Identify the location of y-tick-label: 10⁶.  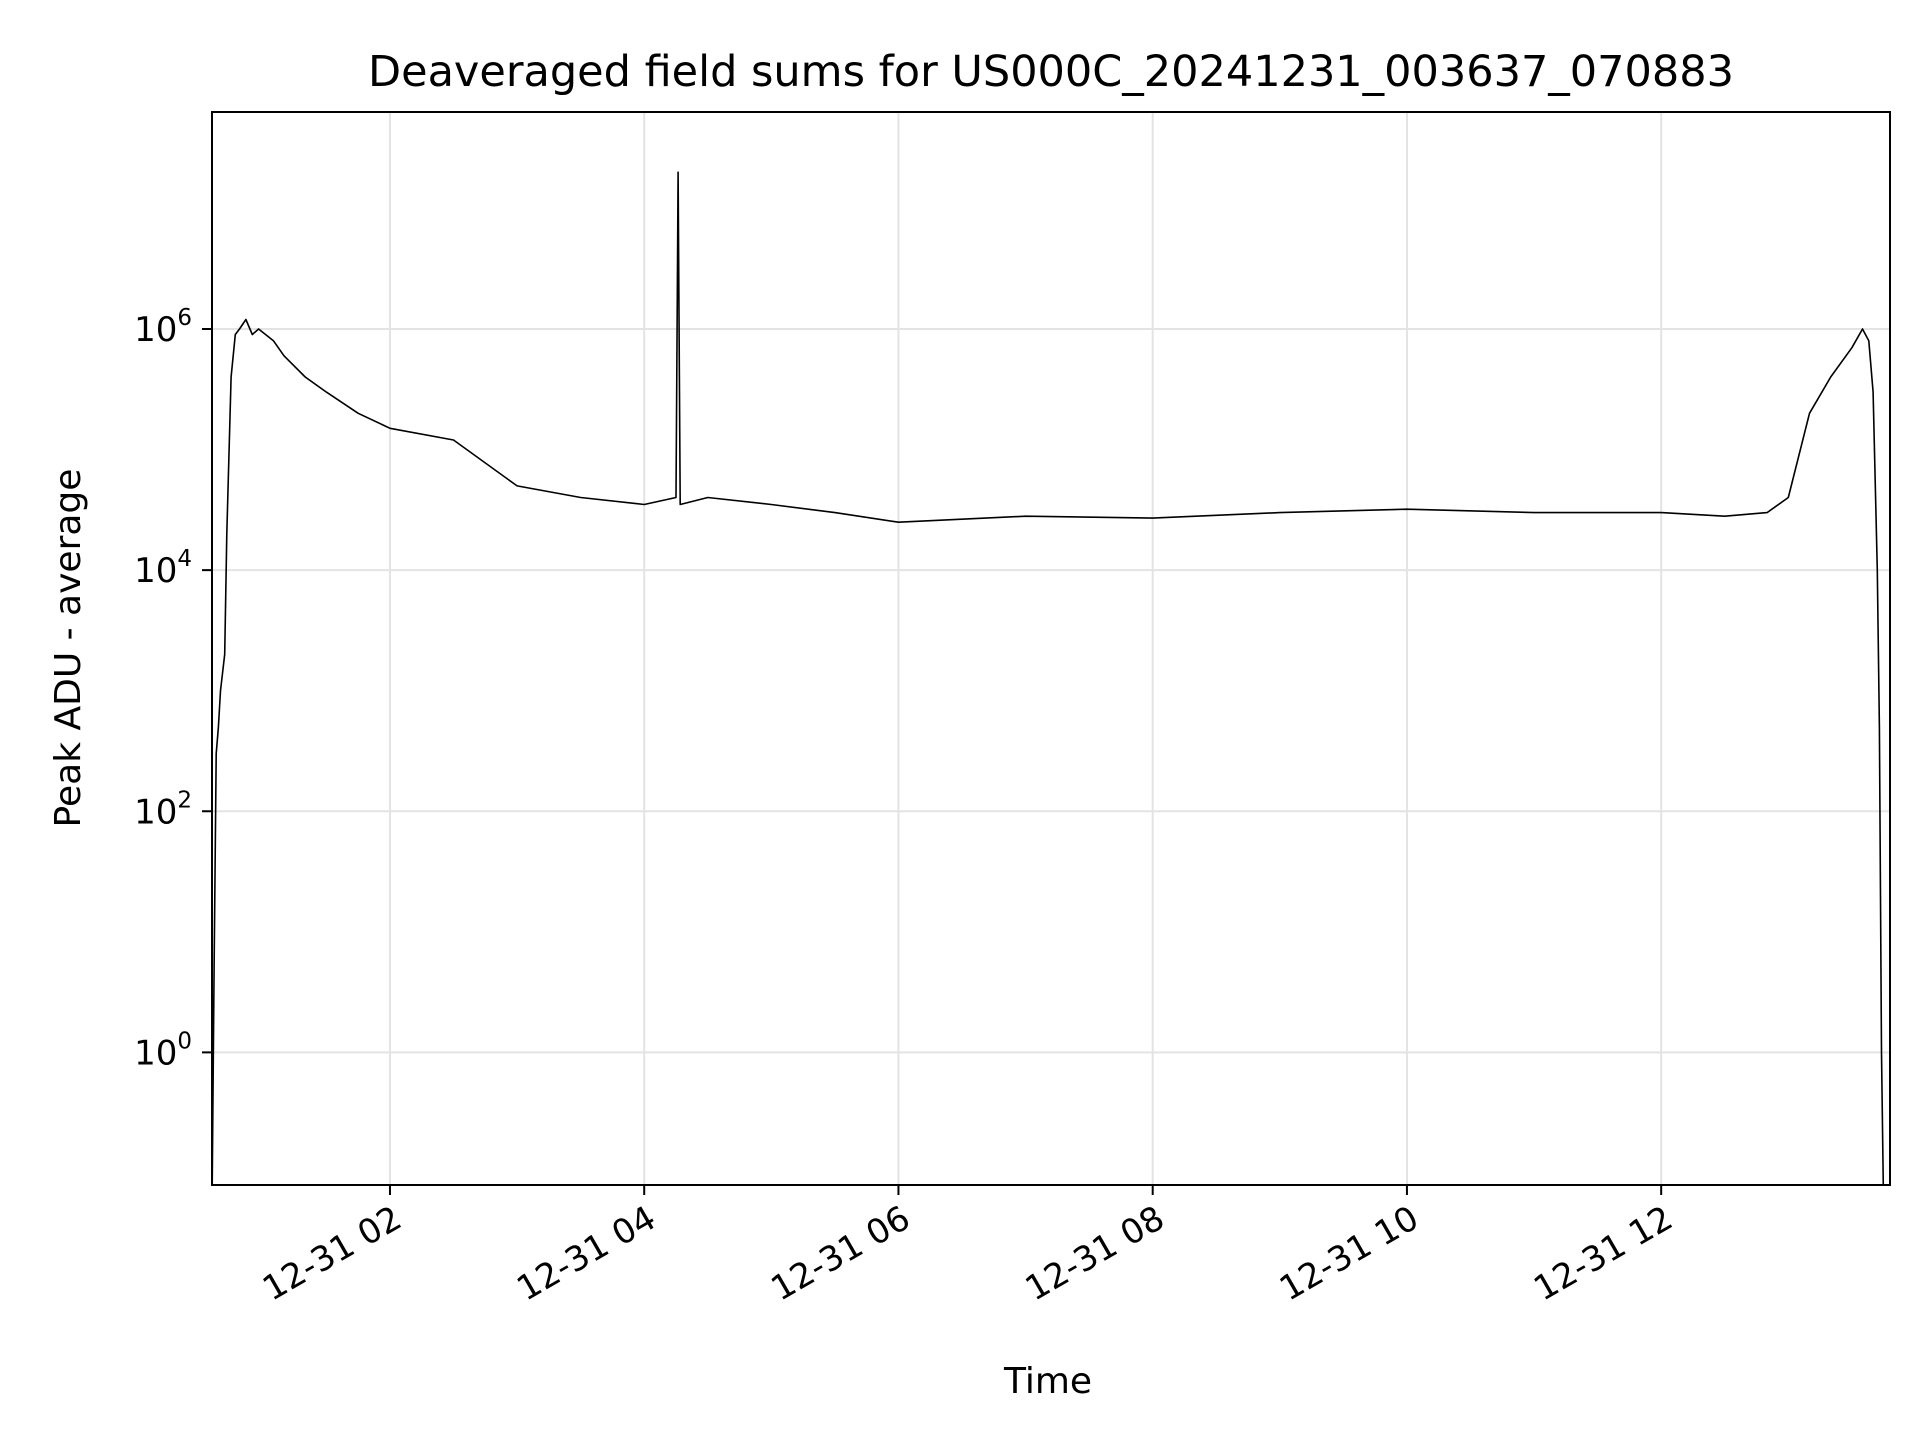
(163, 327).